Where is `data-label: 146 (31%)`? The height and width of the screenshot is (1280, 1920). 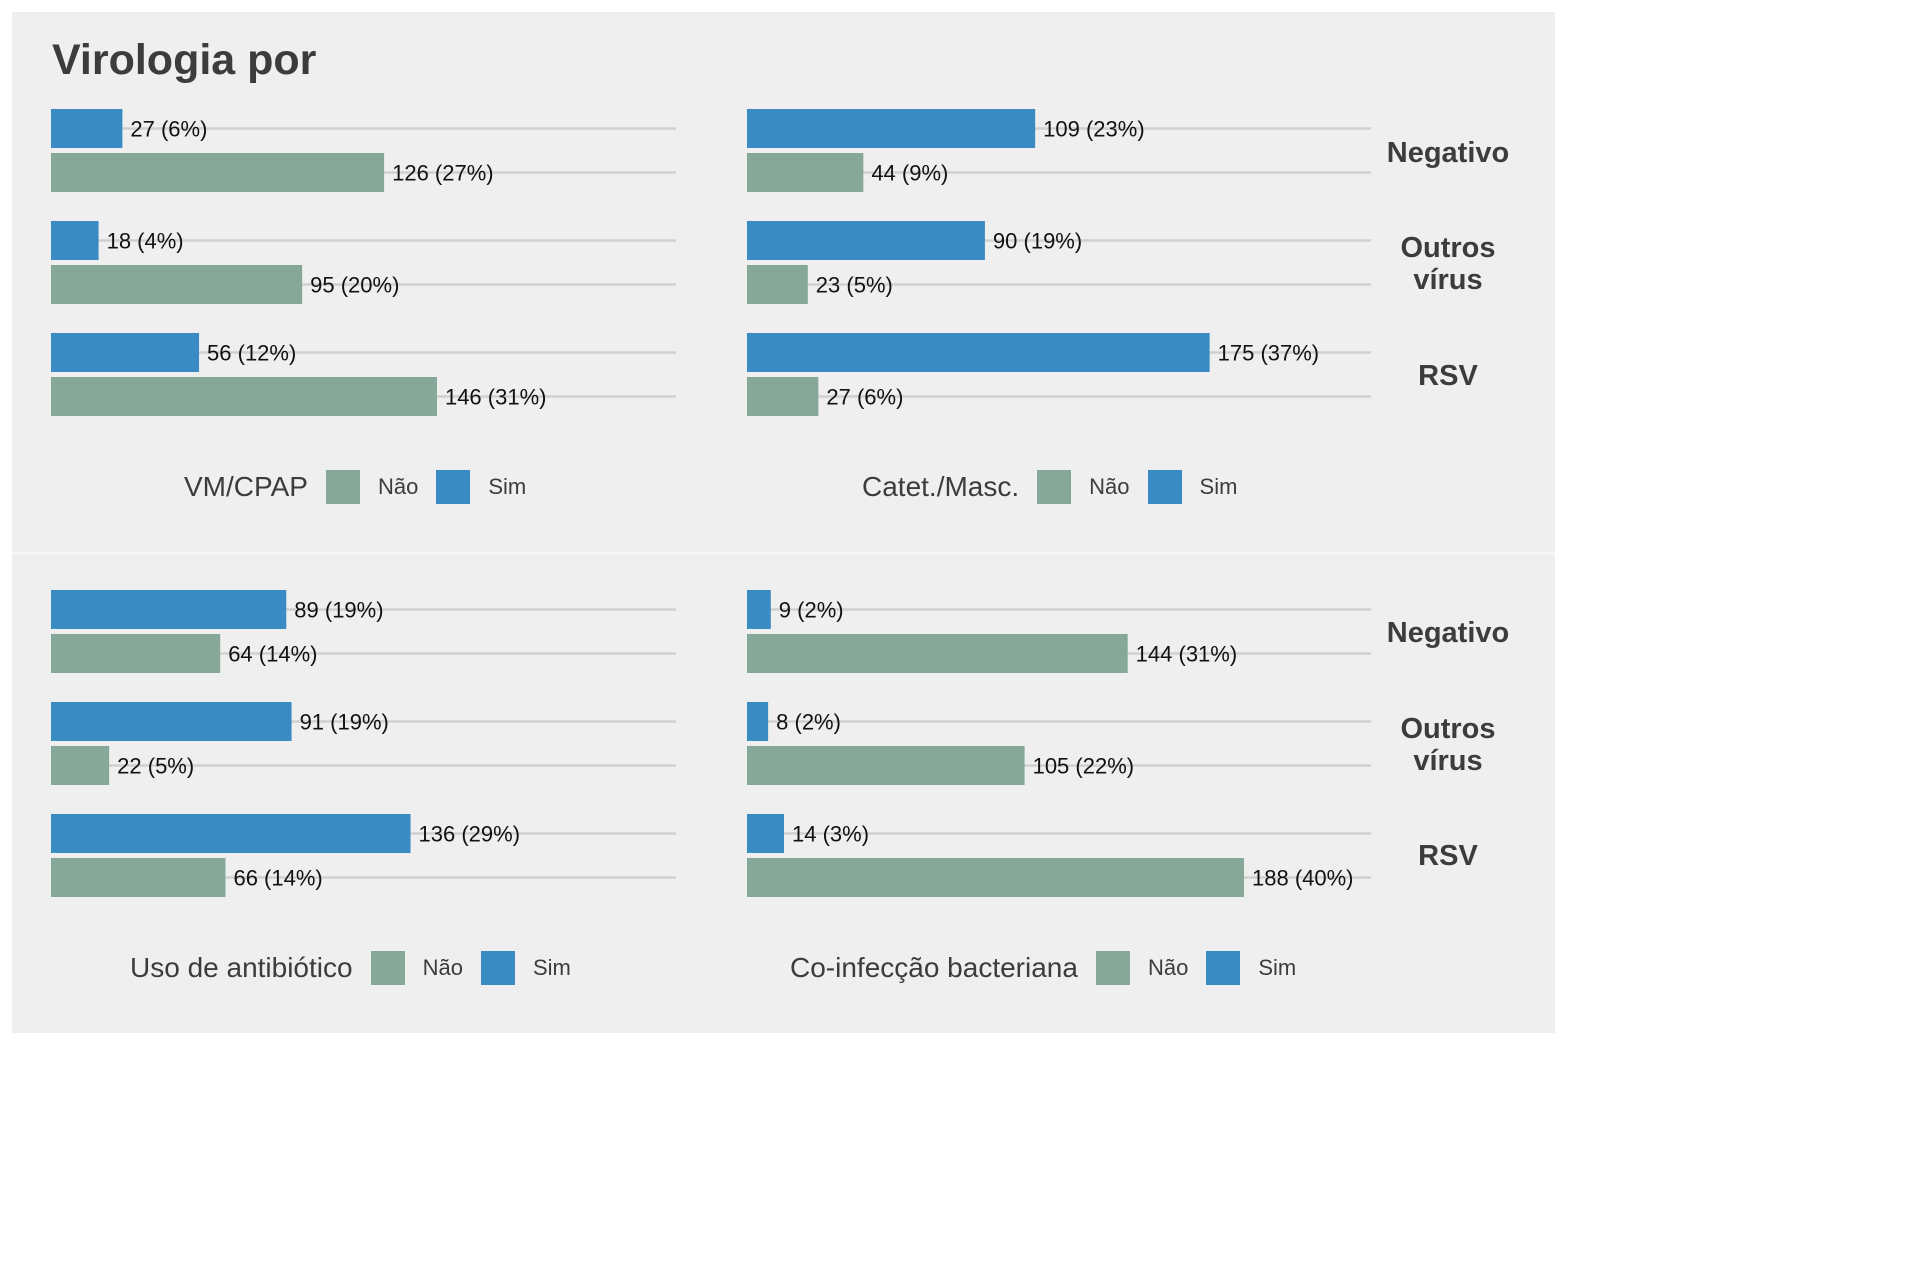 data-label: 146 (31%) is located at coordinates (496, 397).